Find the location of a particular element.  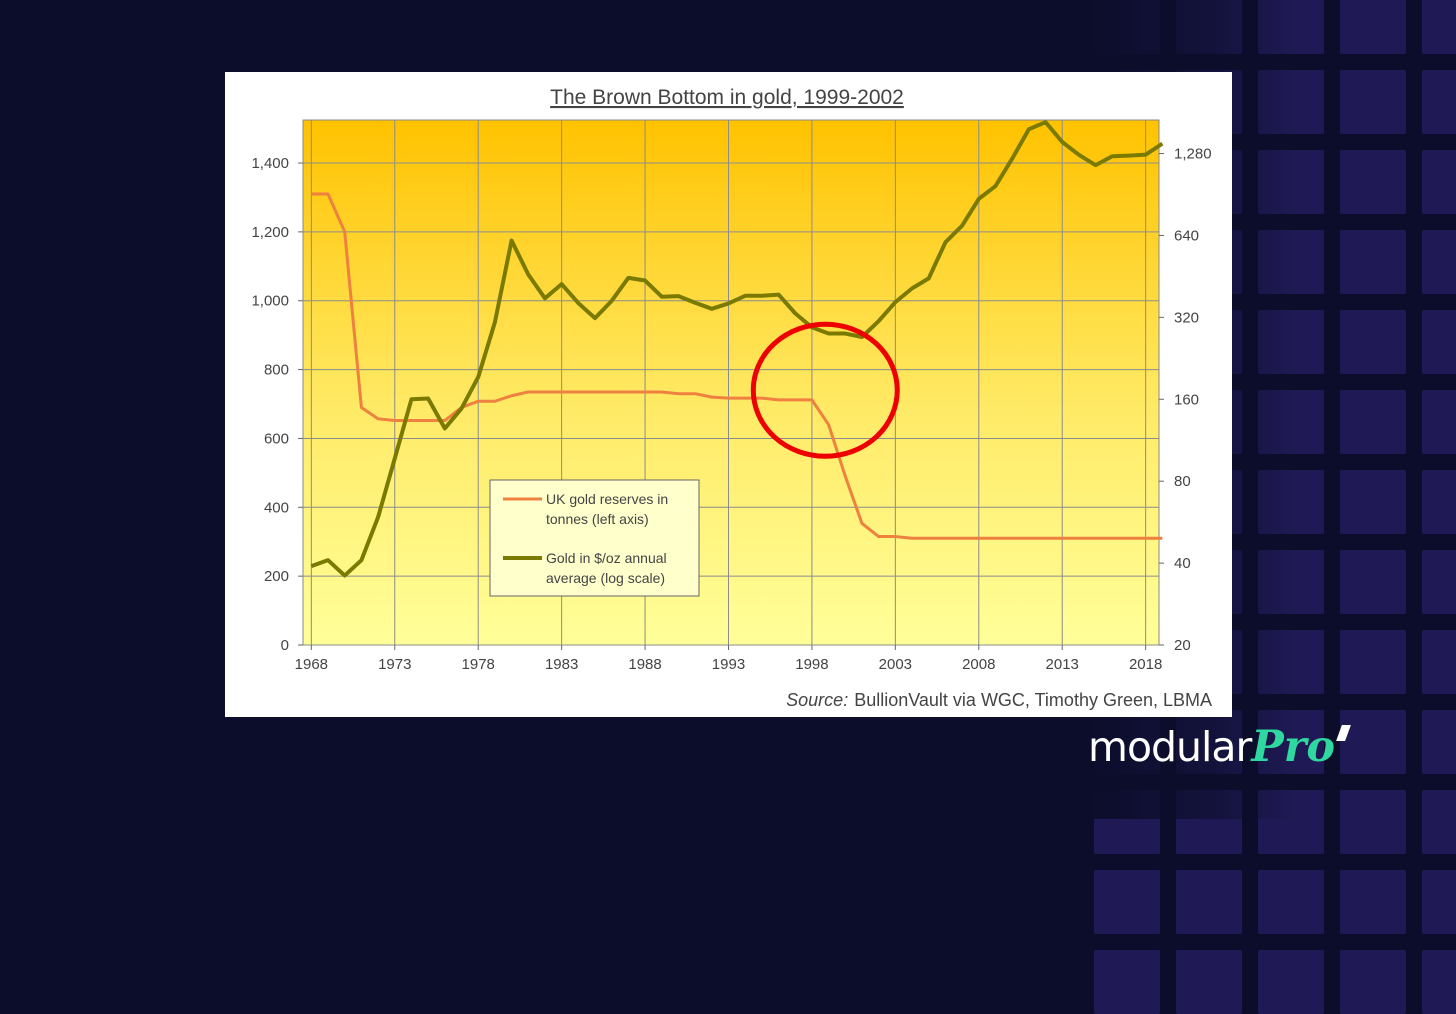

modularpro-logo: modularPro is located at coordinates (1219, 747).